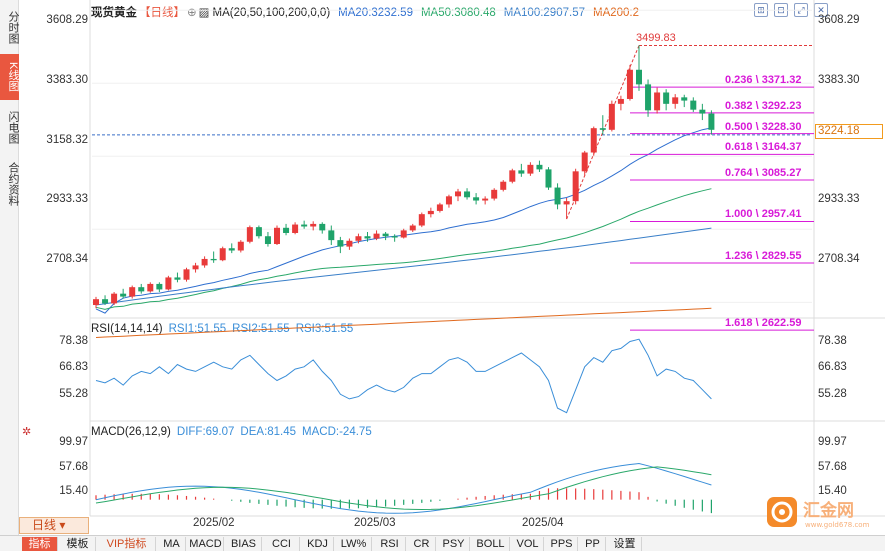  I want to click on price-axis-left-4: 2933.33, so click(67, 199).